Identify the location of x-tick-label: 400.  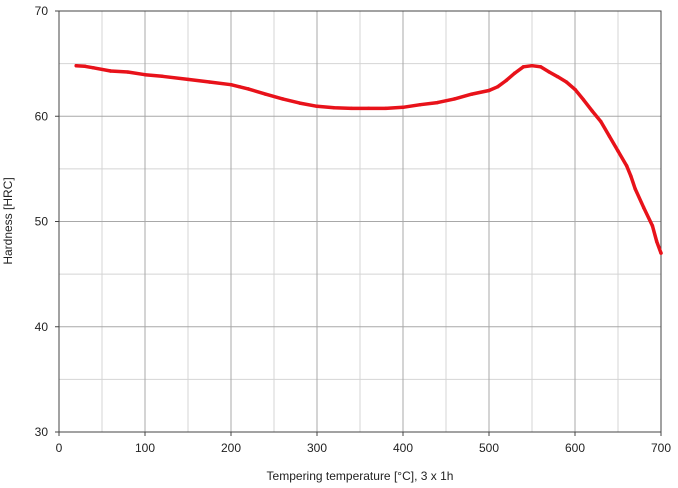
(403, 448).